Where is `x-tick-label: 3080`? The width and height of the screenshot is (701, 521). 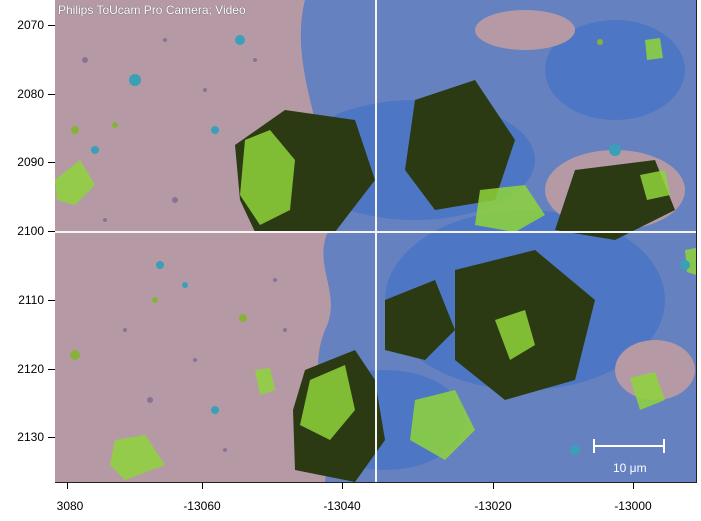
x-tick-label: 3080 is located at coordinates (70, 506).